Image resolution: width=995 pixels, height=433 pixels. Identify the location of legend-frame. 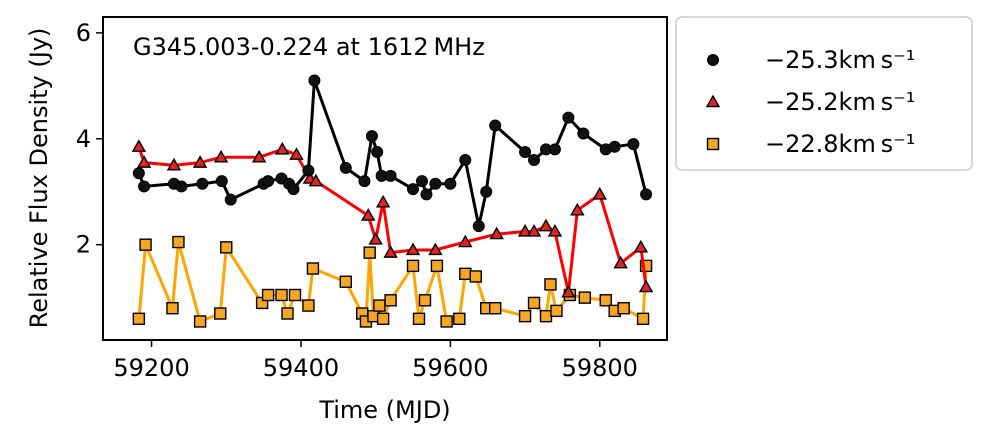
(824, 93).